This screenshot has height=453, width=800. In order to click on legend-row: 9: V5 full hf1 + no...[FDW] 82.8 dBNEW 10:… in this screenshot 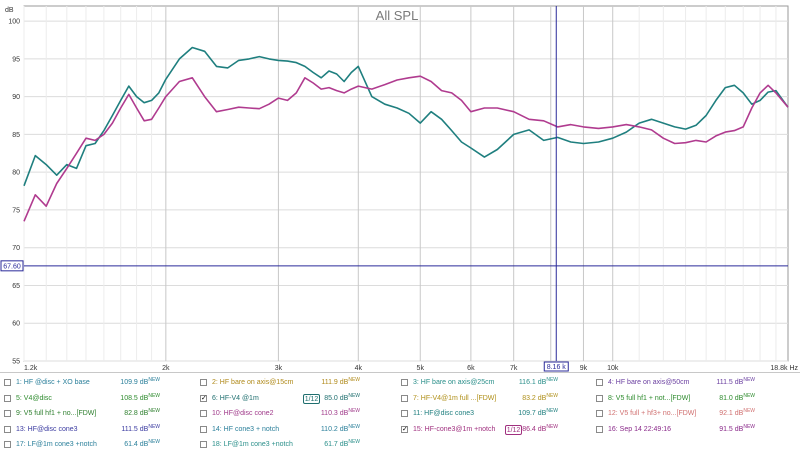, I will do `click(400, 414)`.